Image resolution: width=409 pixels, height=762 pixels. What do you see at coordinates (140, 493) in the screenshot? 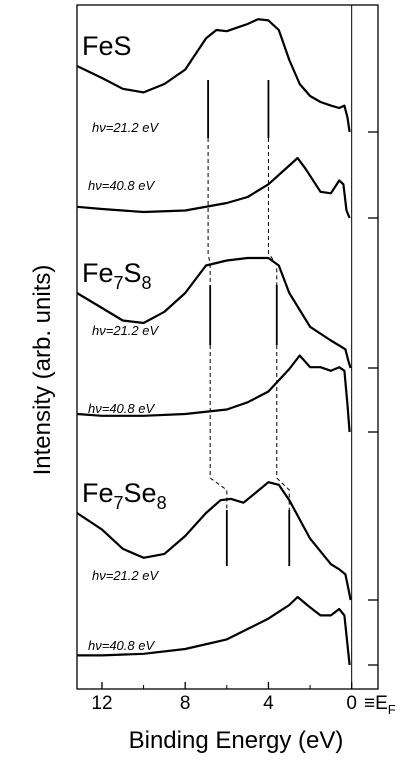
I see `formula-text: Se` at bounding box center [140, 493].